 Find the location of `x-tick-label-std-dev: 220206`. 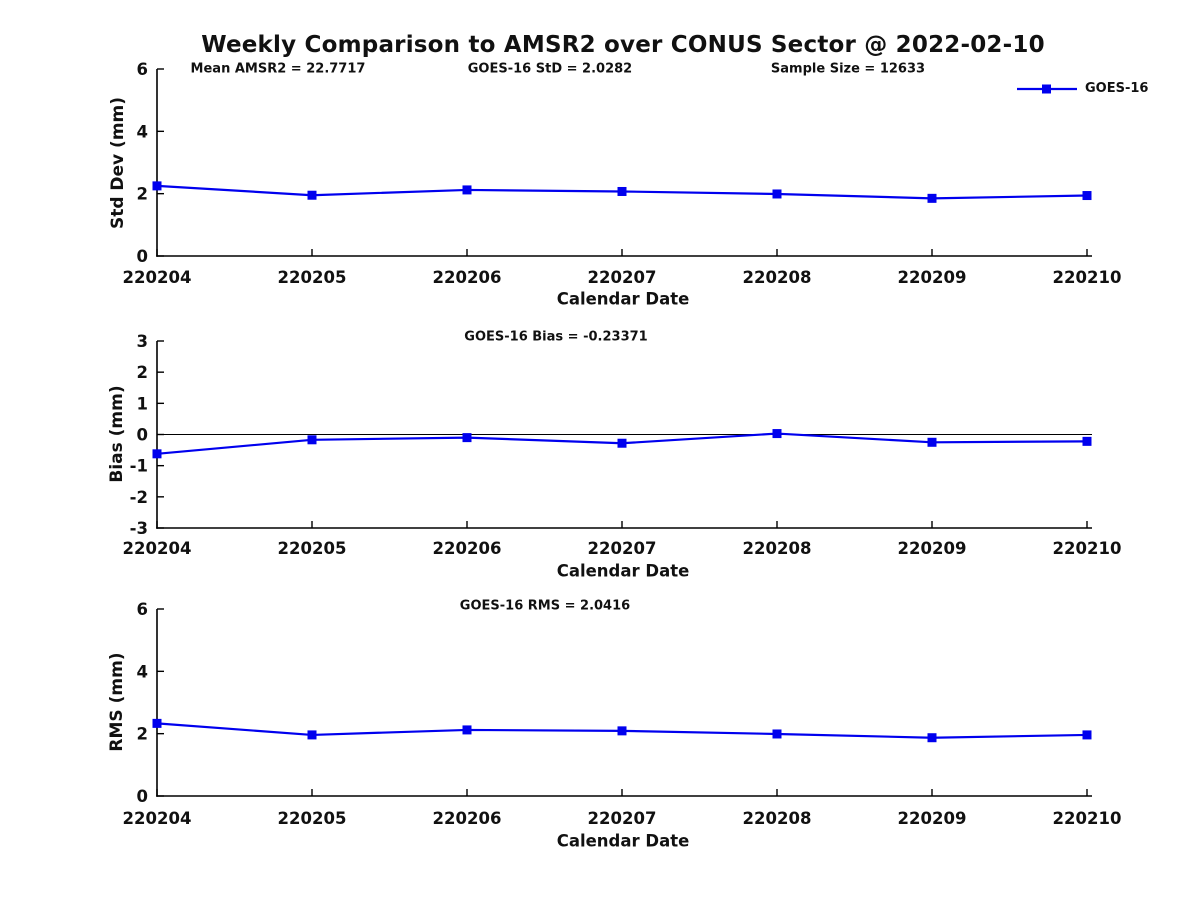

x-tick-label-std-dev: 220206 is located at coordinates (467, 277).